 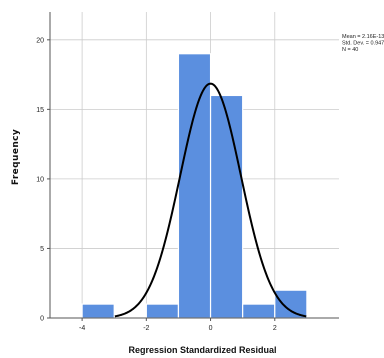 What do you see at coordinates (40, 40) in the screenshot?
I see `y-tick-label-4: 20` at bounding box center [40, 40].